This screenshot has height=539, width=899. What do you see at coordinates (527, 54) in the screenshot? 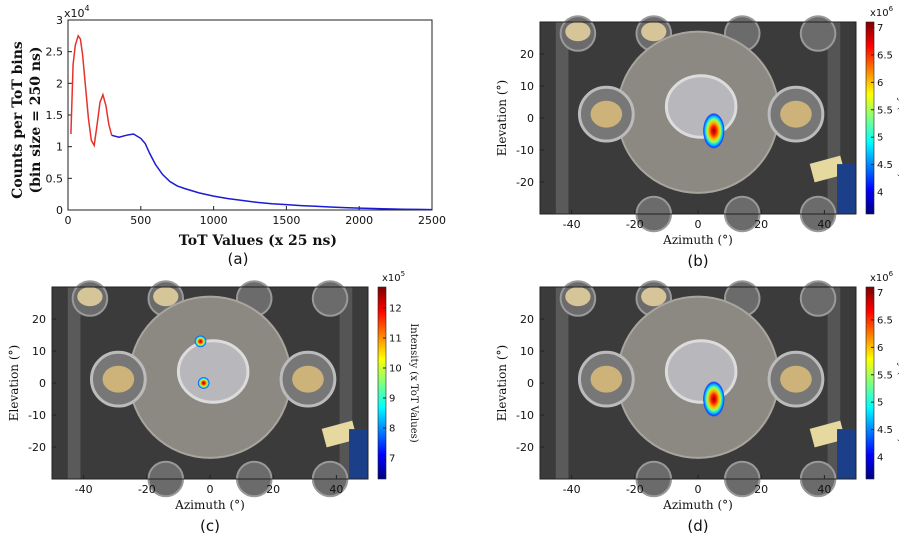
I see `panel-b-ytick-label: 20` at bounding box center [527, 54].